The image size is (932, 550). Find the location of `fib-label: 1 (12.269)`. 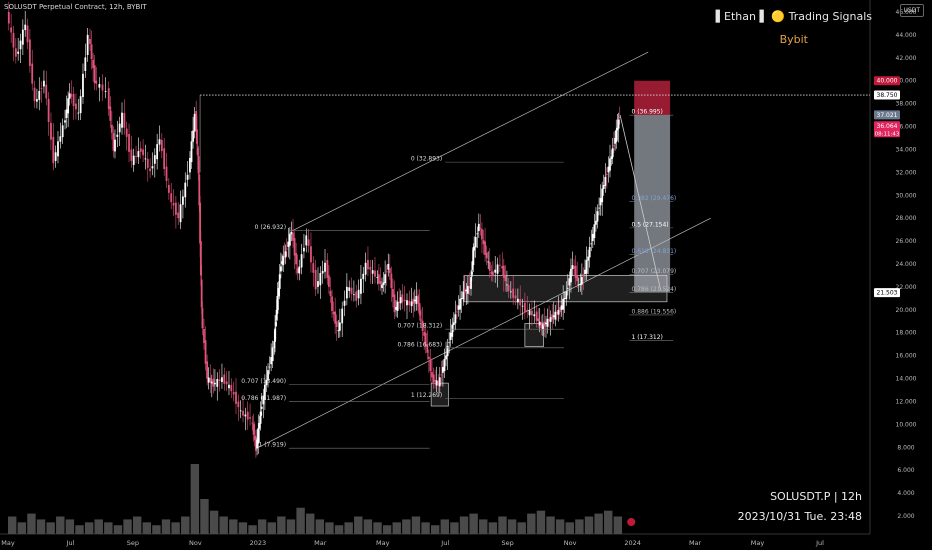

fib-label: 1 (12.269) is located at coordinates (426, 395).